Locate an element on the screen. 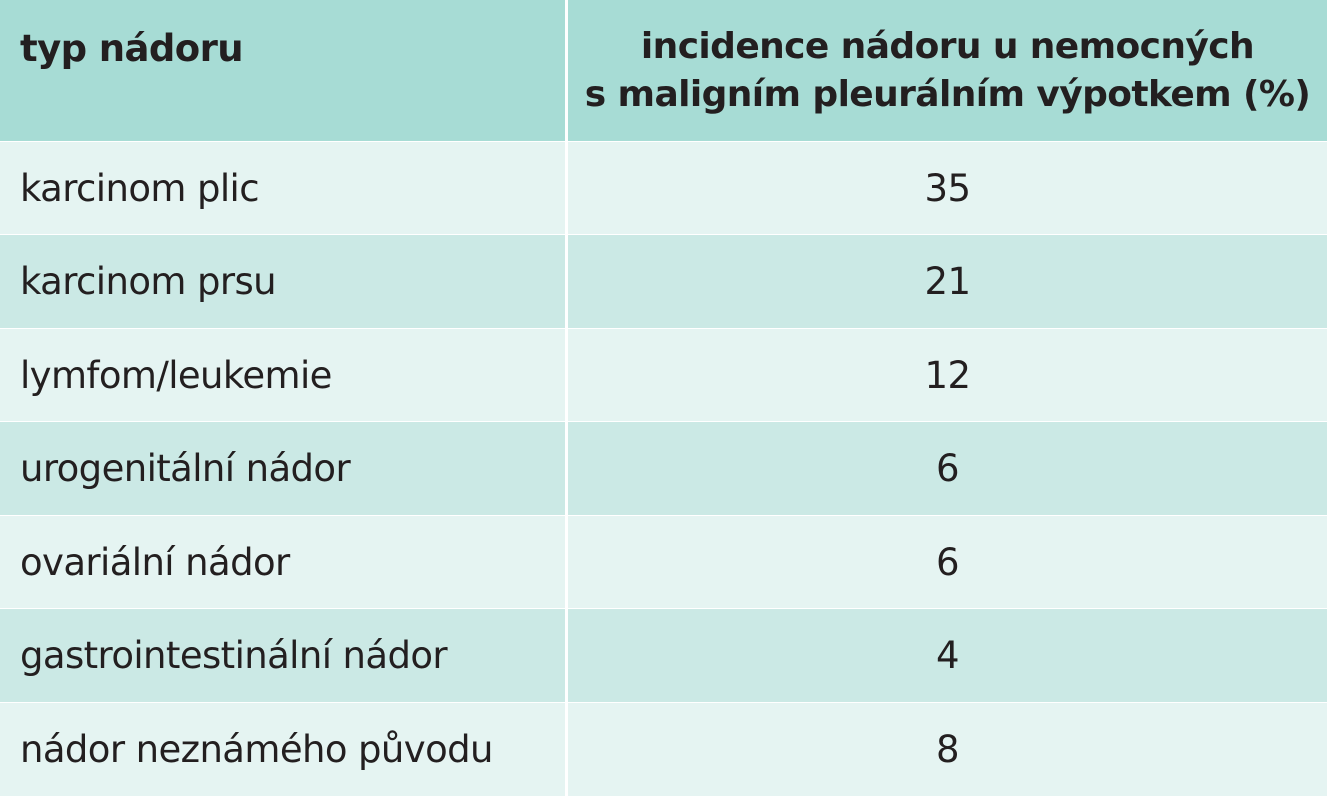 The height and width of the screenshot is (800, 1327). incidence-value: 4 is located at coordinates (948, 655).